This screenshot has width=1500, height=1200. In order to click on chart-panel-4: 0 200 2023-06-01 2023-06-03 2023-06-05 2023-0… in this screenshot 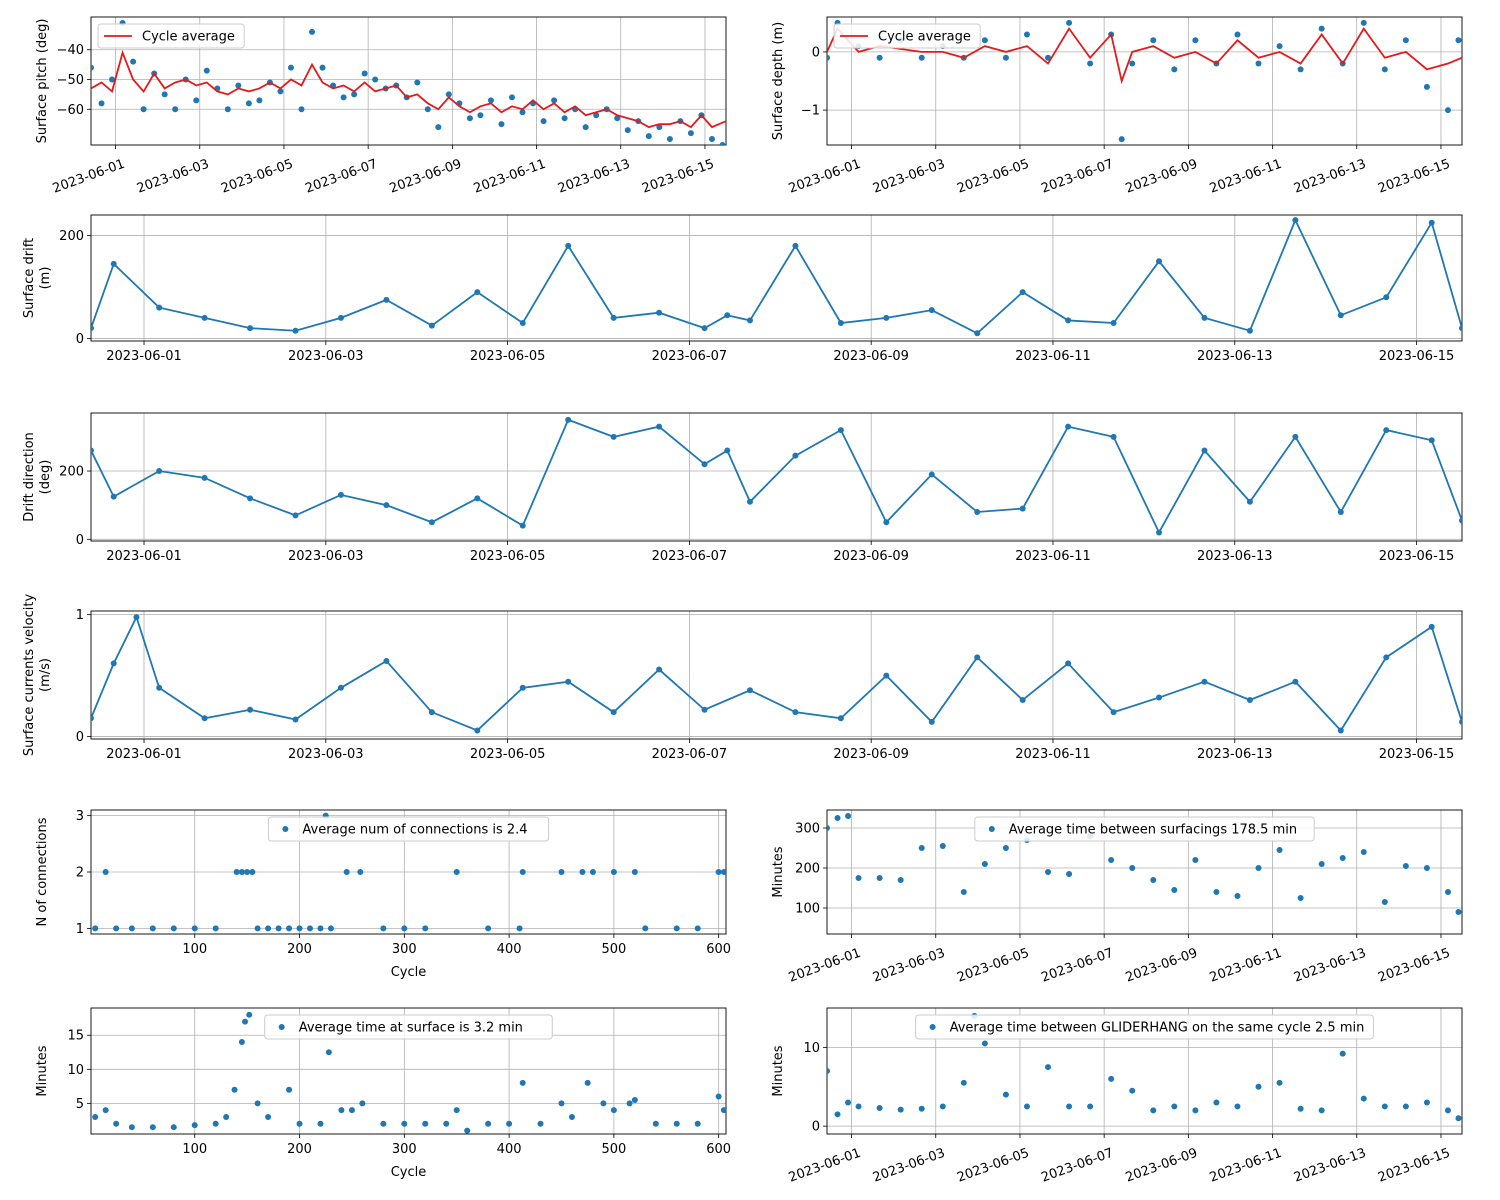, I will do `click(742, 488)`.